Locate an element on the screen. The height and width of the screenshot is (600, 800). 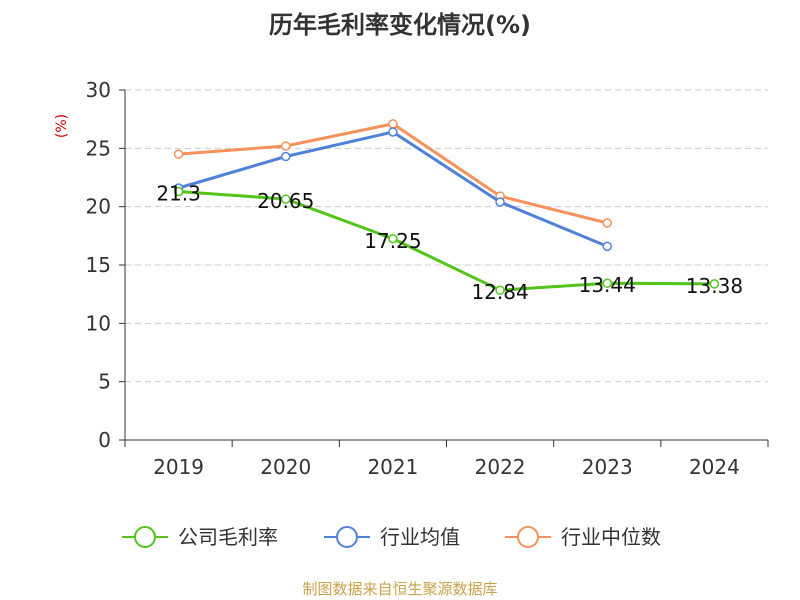
legend-label: 行业均值 is located at coordinates (420, 537).